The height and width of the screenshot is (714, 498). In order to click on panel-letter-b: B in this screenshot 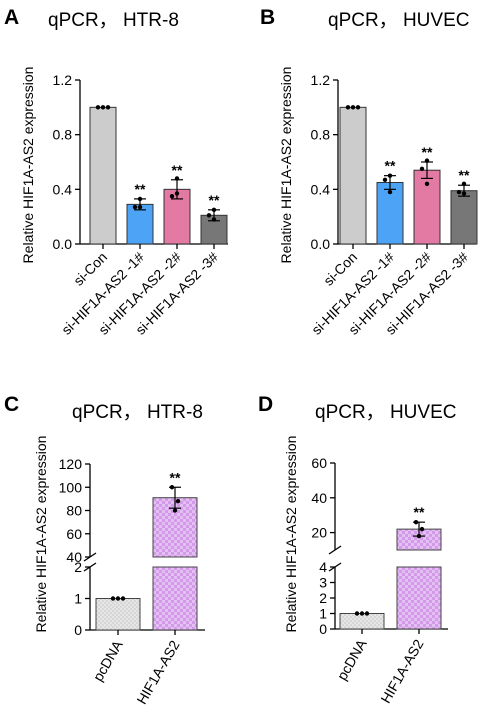, I will do `click(267, 17)`.